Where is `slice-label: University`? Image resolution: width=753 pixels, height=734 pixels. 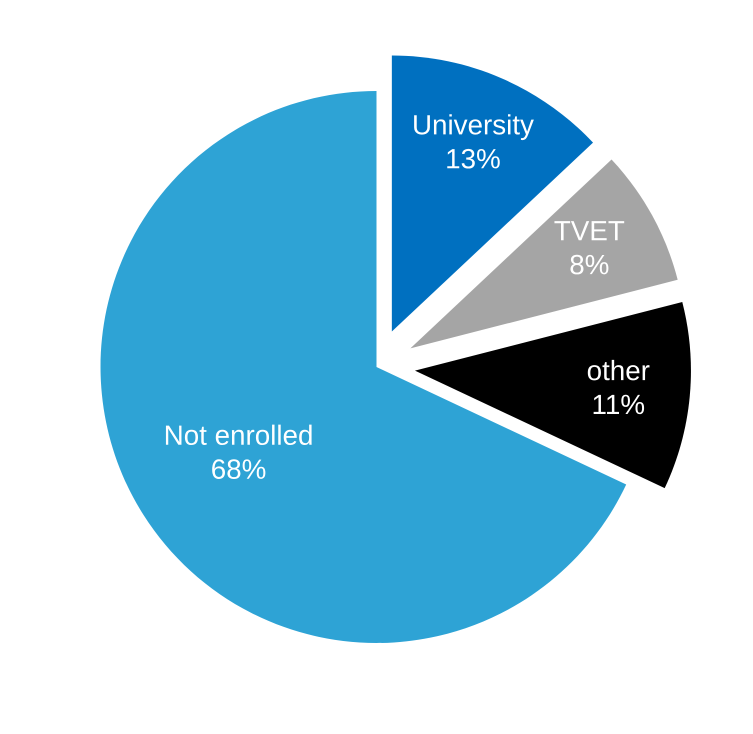
slice-label: University is located at coordinates (474, 127).